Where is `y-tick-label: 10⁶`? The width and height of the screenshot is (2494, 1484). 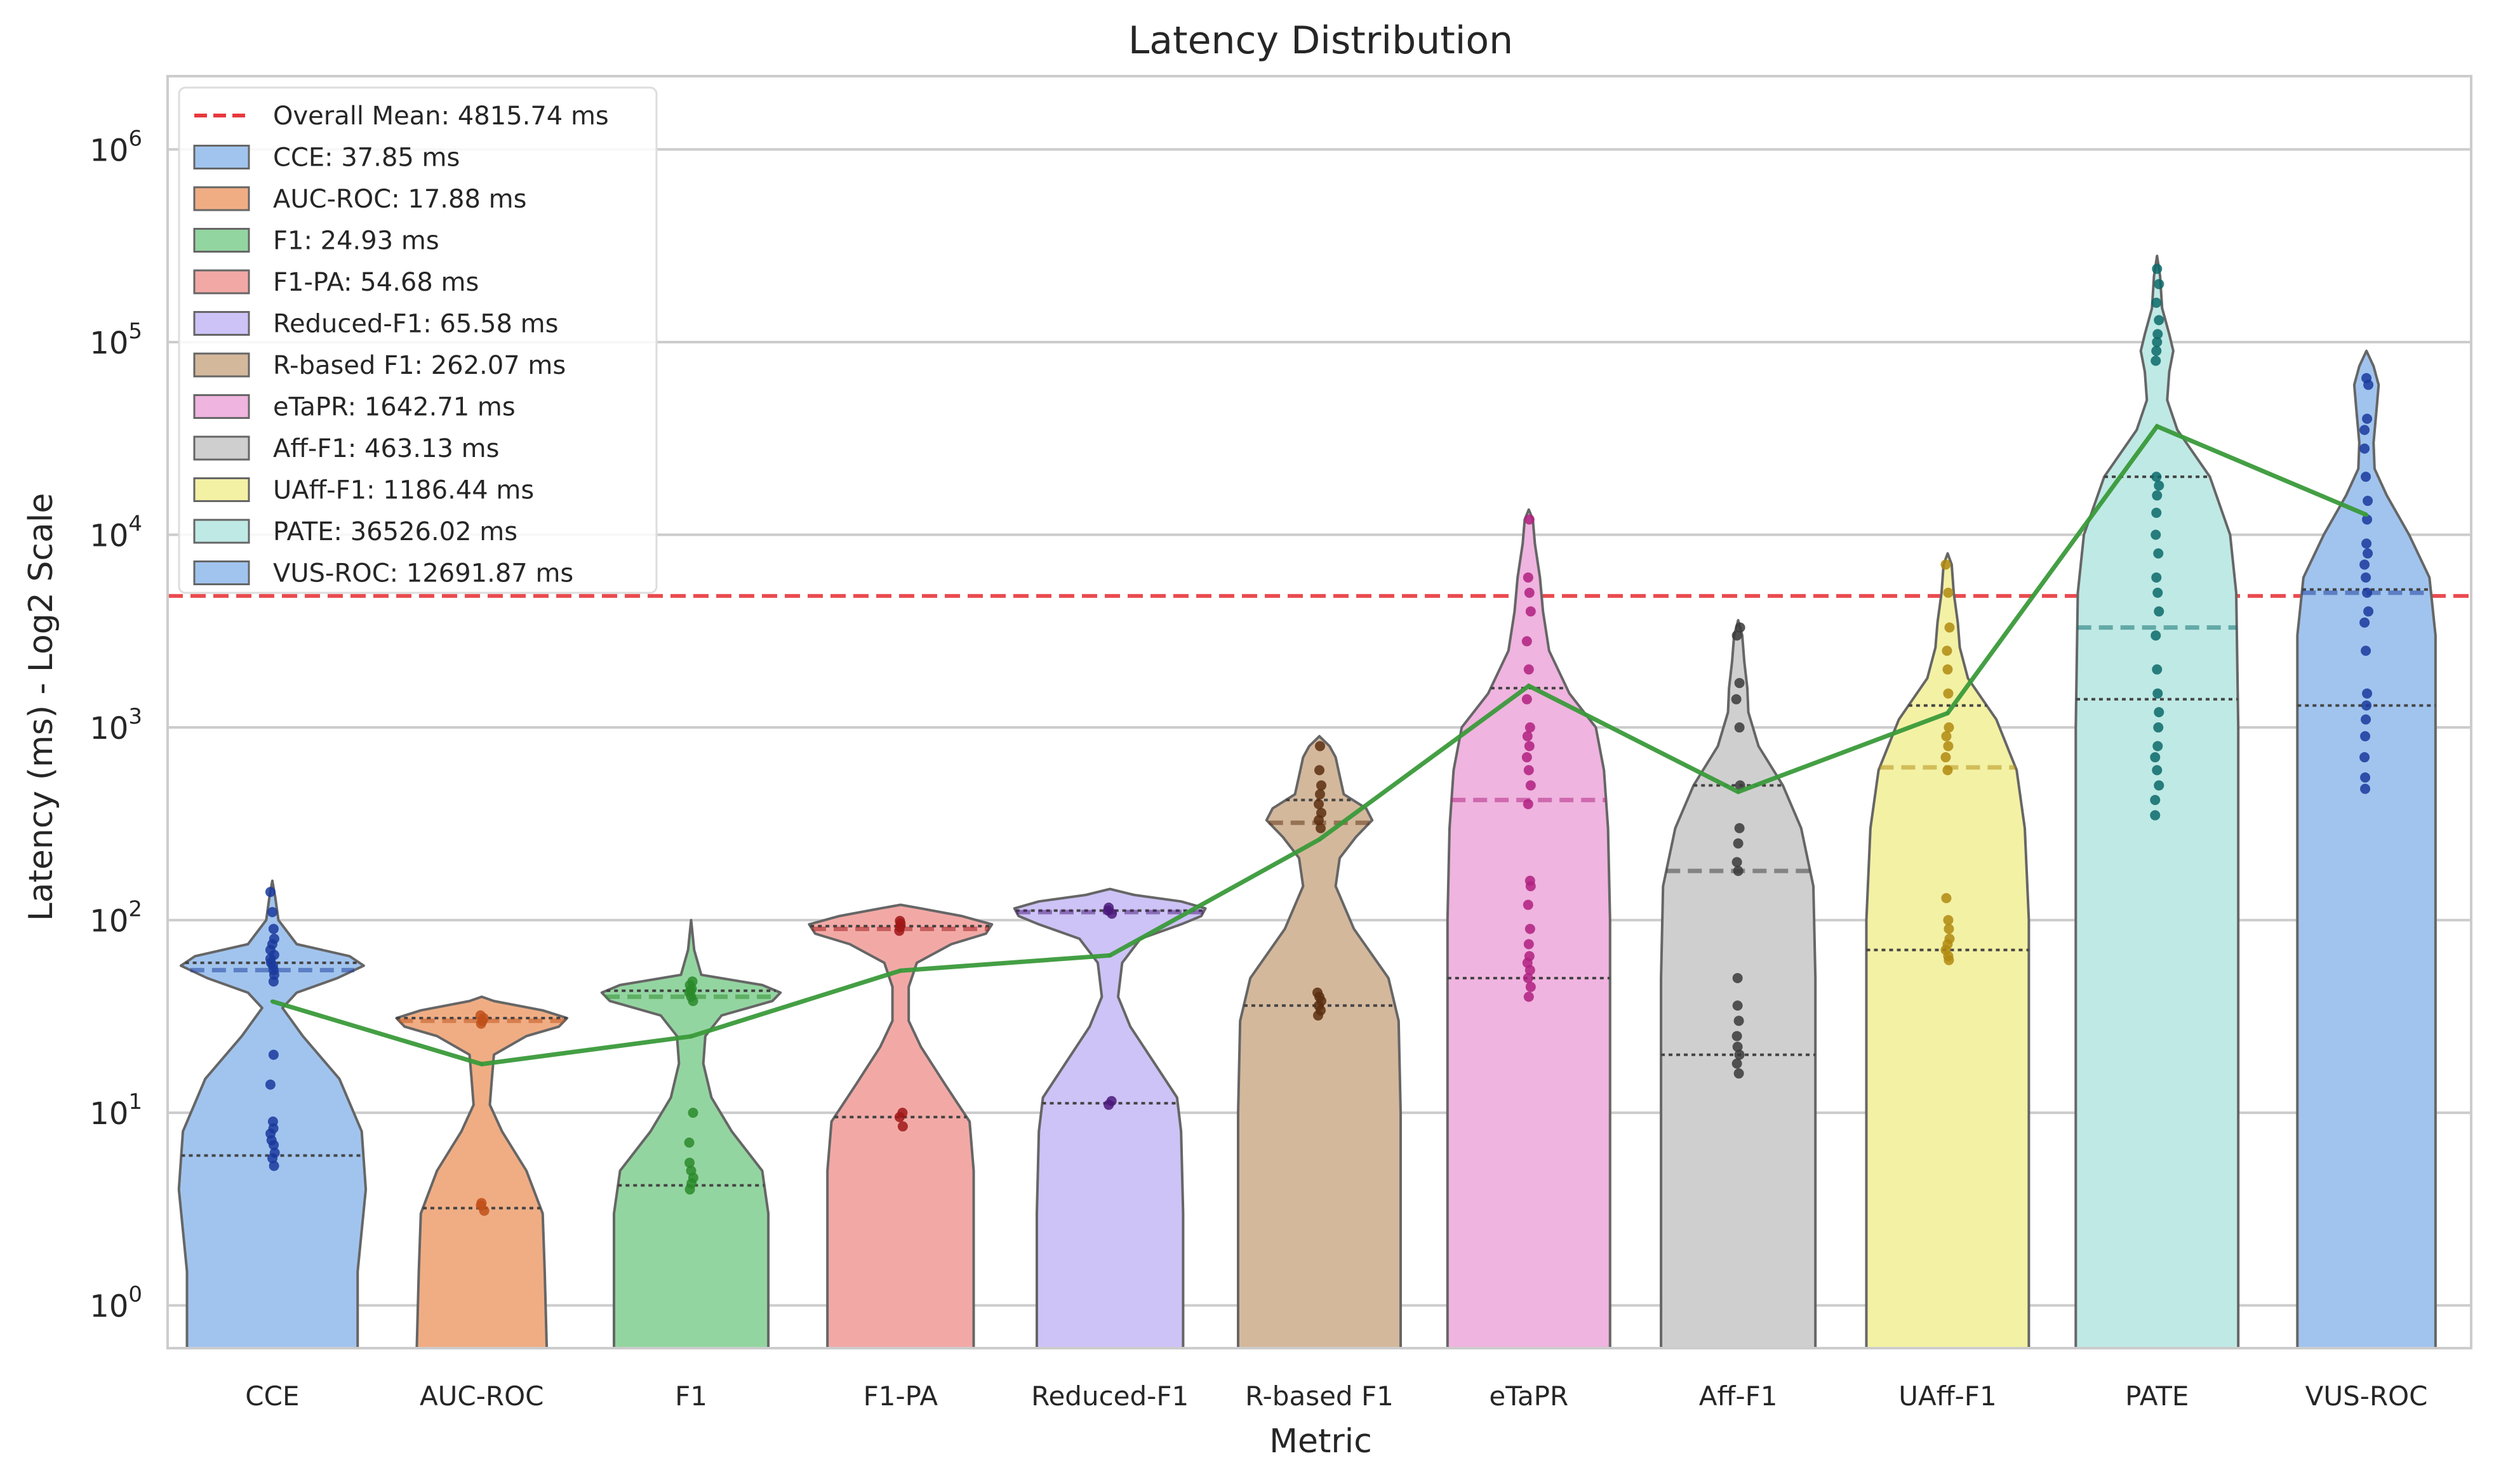
y-tick-label: 10⁶ is located at coordinates (116, 147).